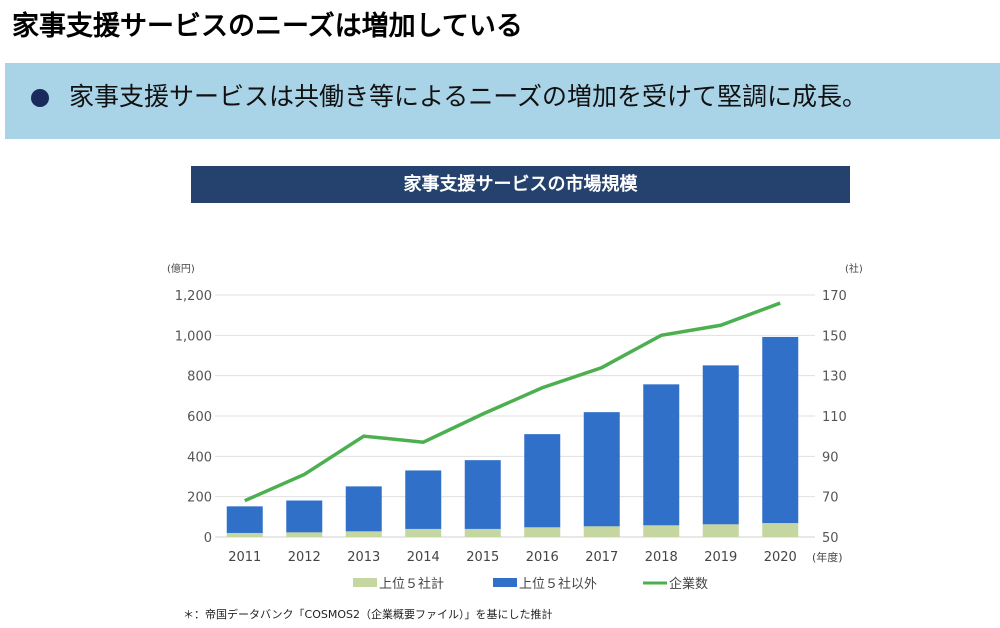 The image size is (1000, 628). I want to click on x-tick-label: 2016, so click(542, 557).